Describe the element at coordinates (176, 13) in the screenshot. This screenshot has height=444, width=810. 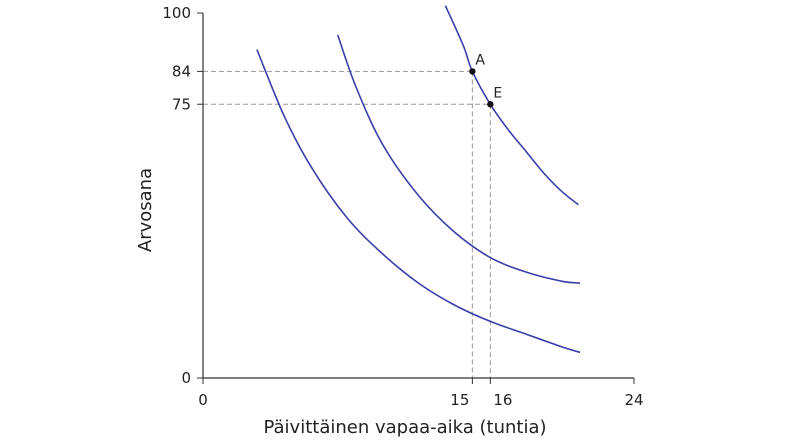
I see `y-tick-label: 100` at that location.